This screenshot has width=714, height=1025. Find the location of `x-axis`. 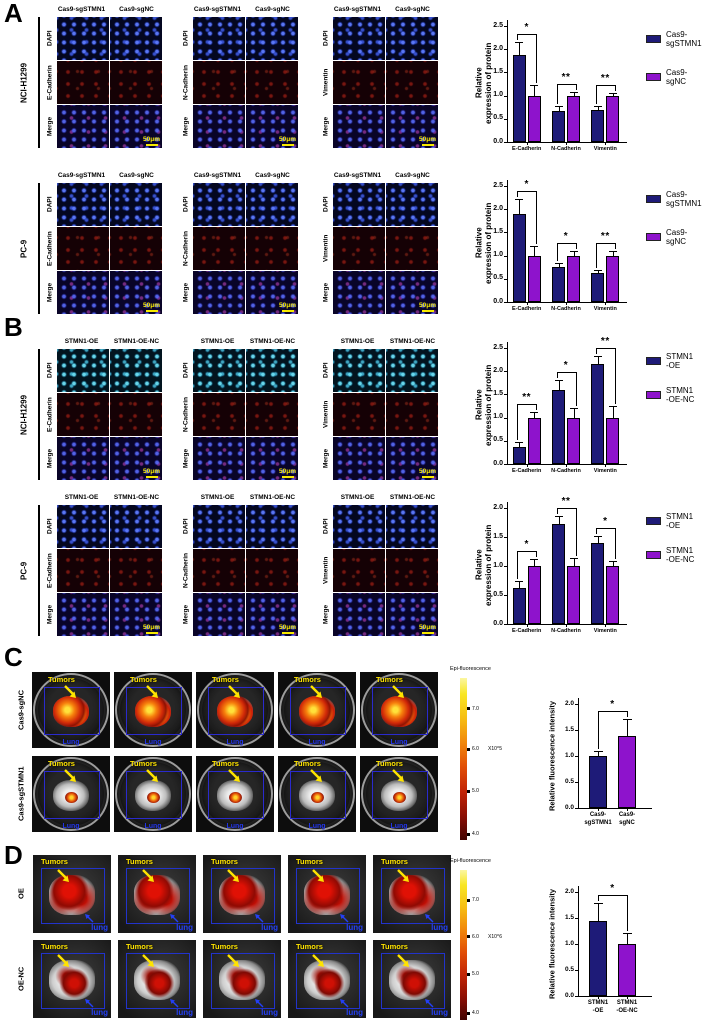

x-axis is located at coordinates (567, 624).